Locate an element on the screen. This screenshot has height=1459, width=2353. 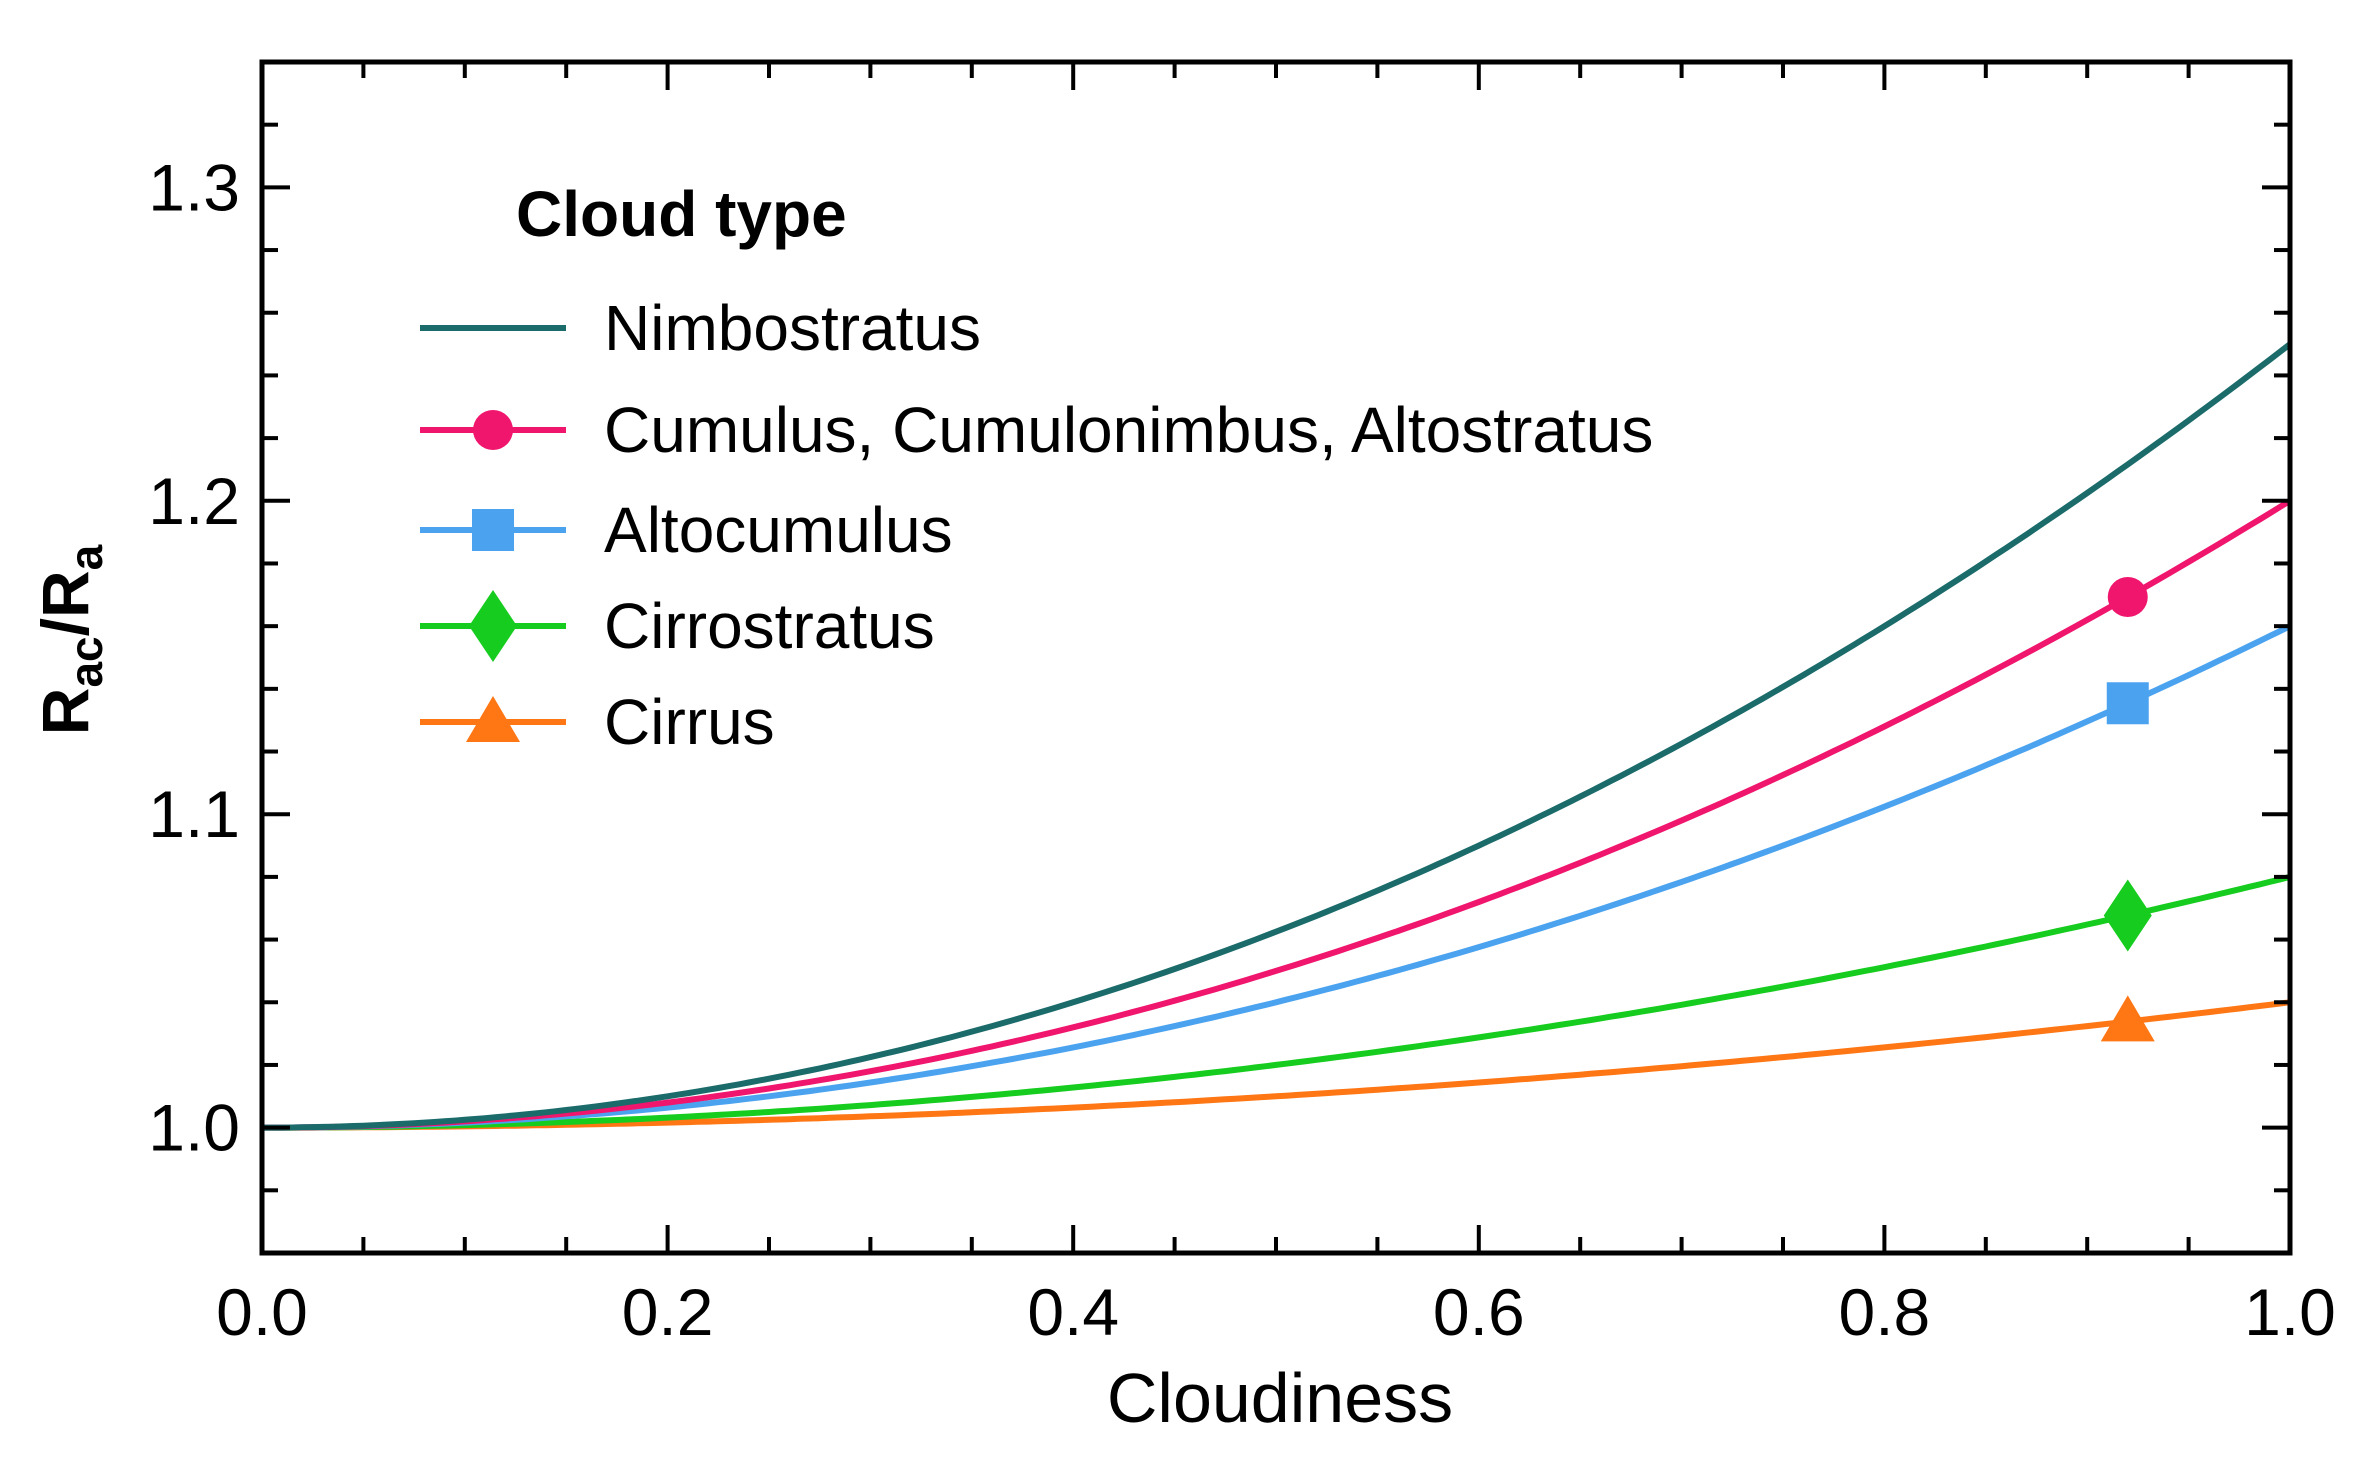
y-tick-label: 1.2 is located at coordinates (194, 501).